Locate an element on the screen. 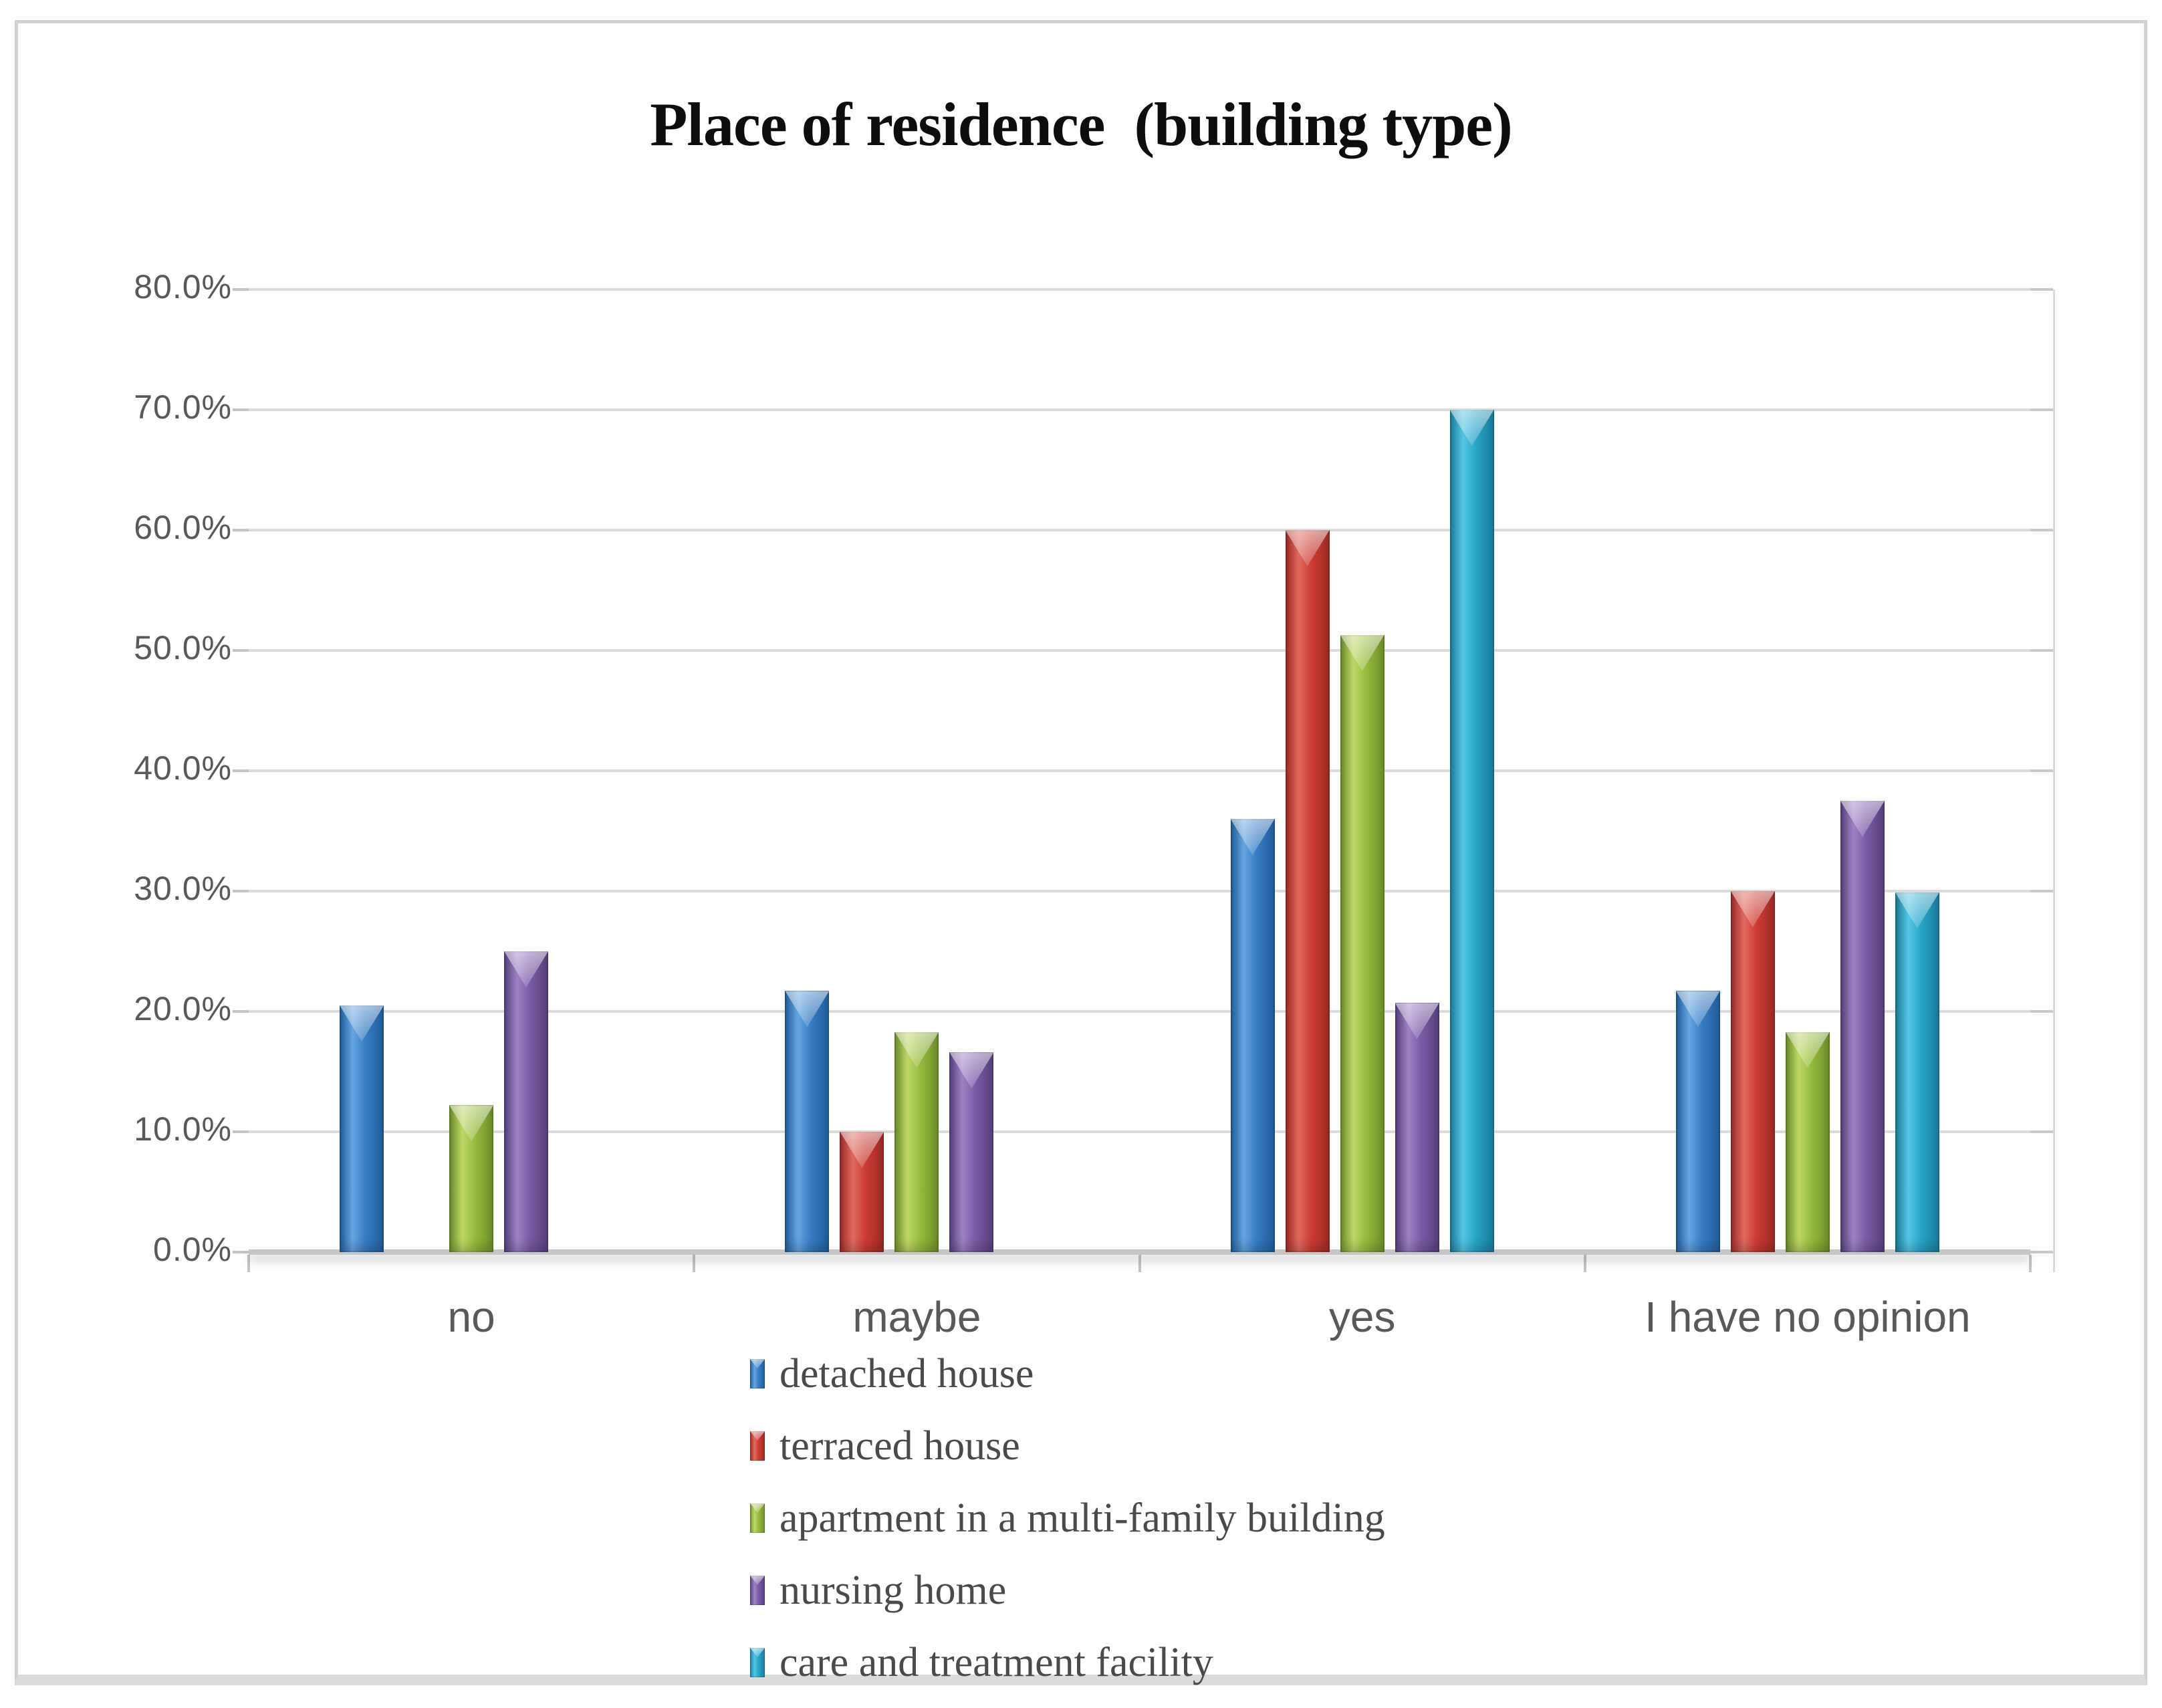 The width and height of the screenshot is (2162, 1708). bar-apartment-in-a-multi-family-building-maybe is located at coordinates (916, 1141).